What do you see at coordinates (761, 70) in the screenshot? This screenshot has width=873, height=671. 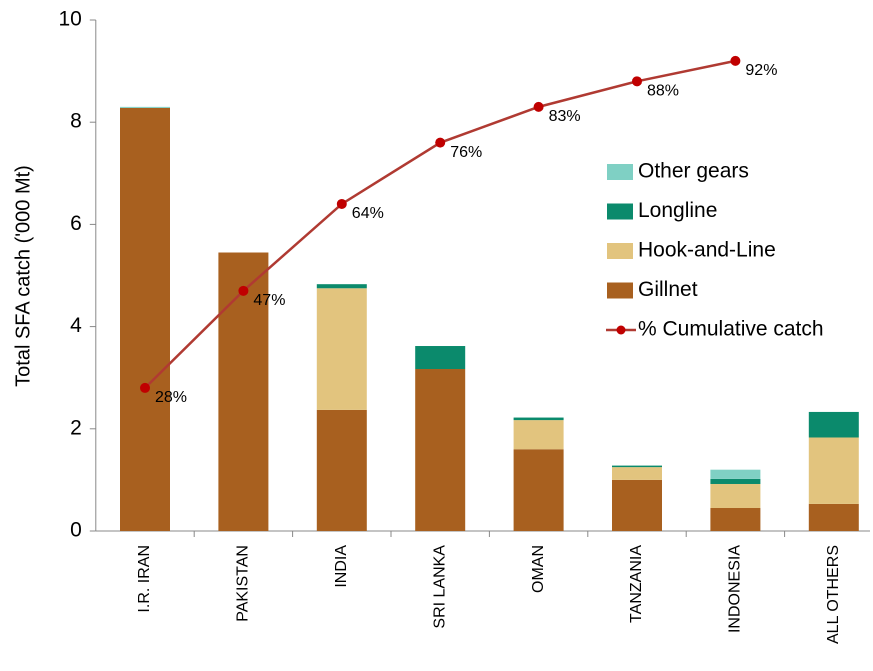 I see `data-label: 92%` at bounding box center [761, 70].